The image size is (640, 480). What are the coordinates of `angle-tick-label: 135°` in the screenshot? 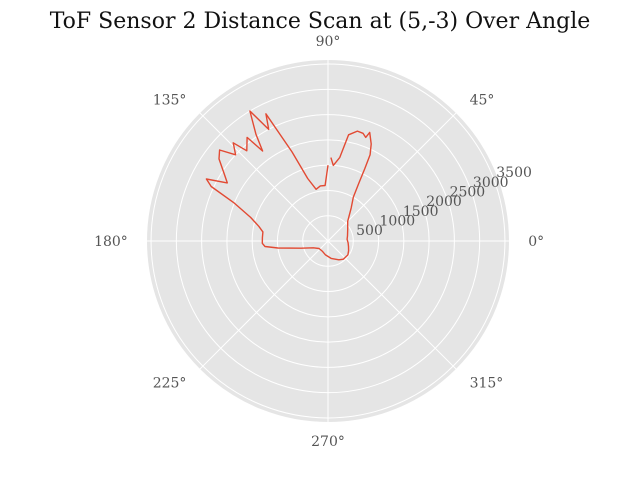 It's located at (170, 100).